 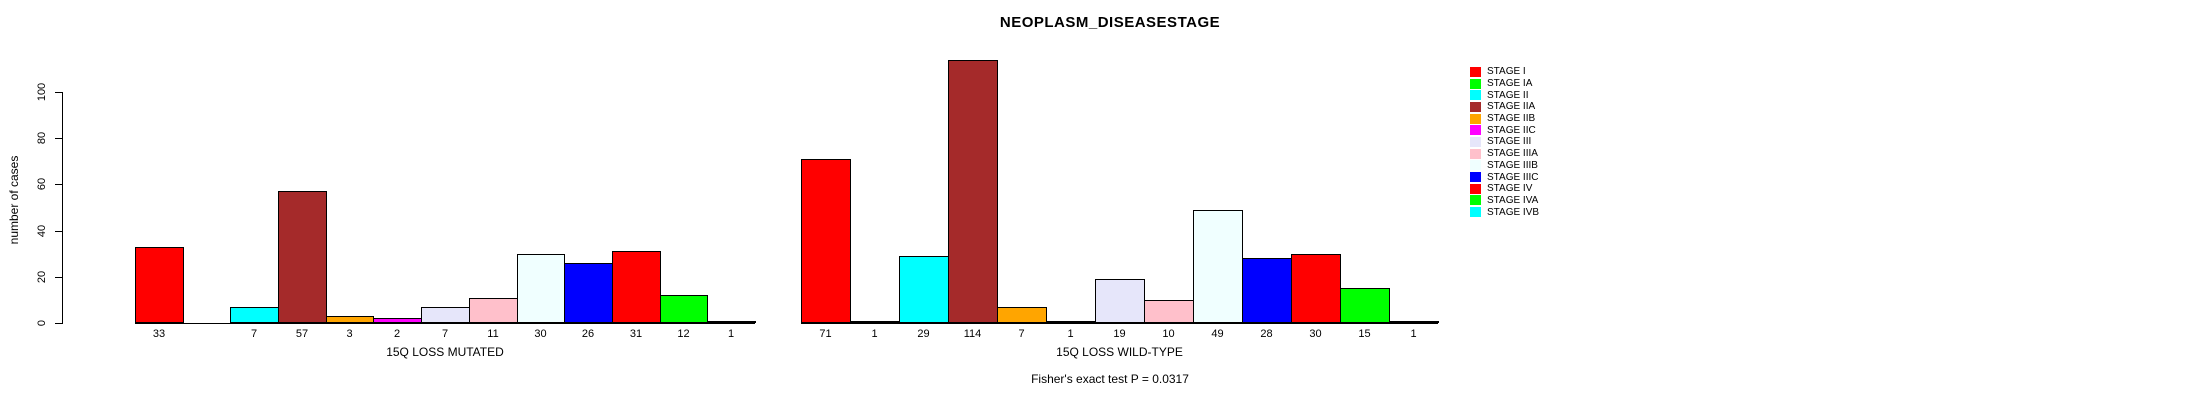 I want to click on bar-value-label: 28, so click(x=1266, y=334).